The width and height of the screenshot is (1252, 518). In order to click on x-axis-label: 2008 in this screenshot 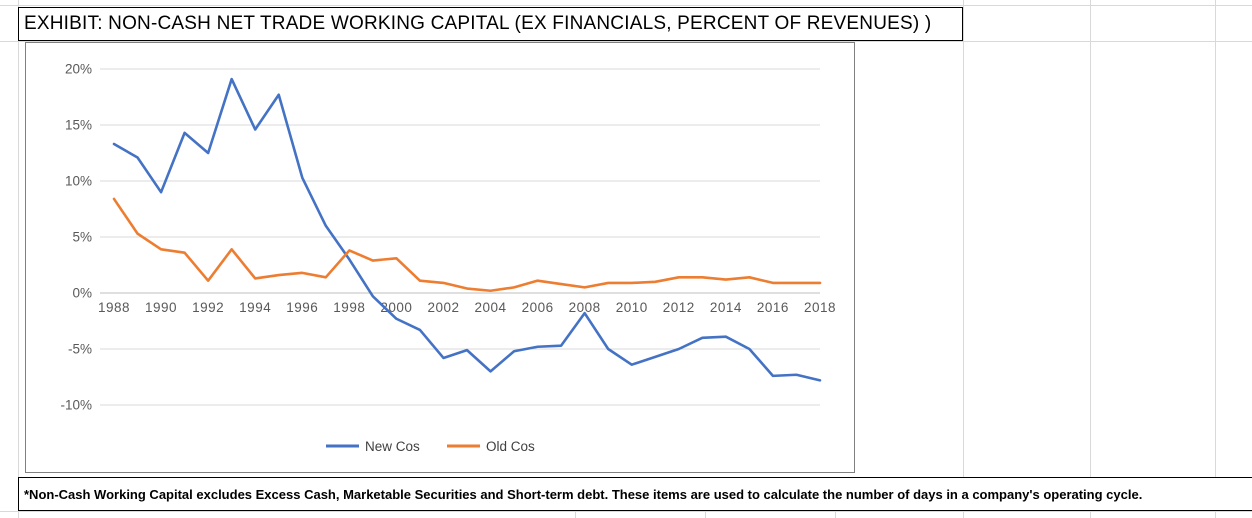, I will do `click(585, 307)`.